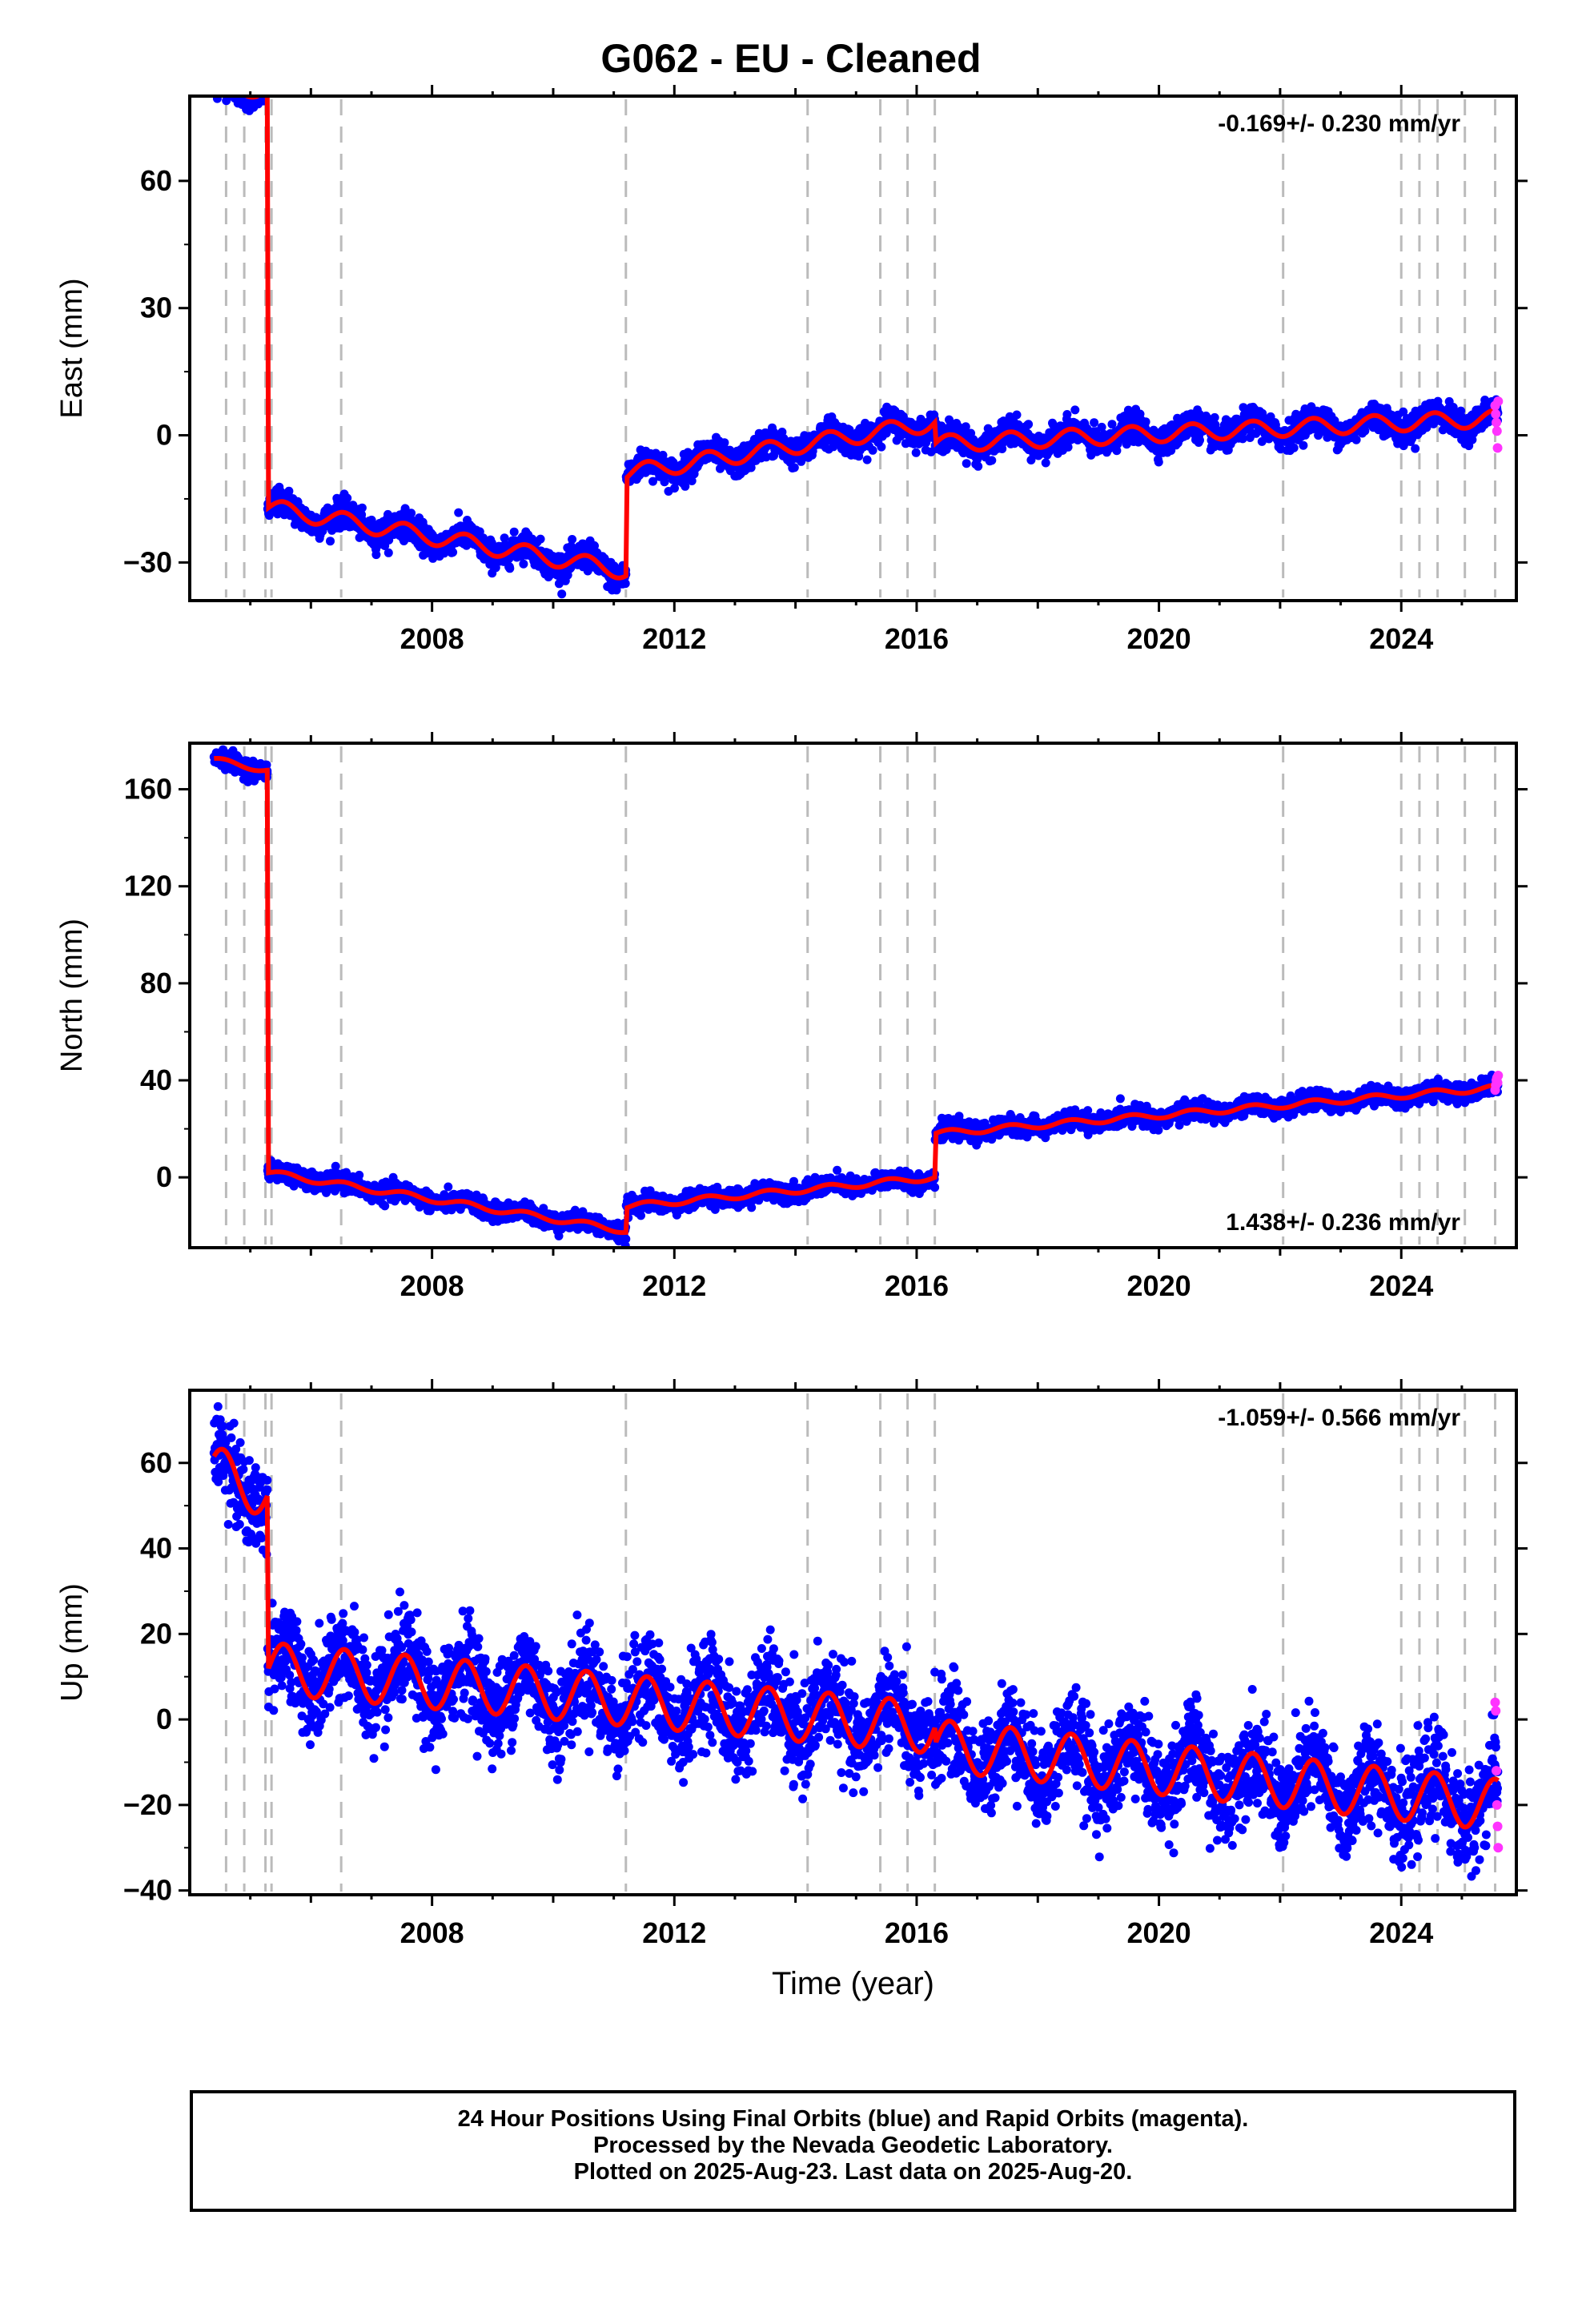  Describe the element at coordinates (156, 308) in the screenshot. I see `y-tick-label: 30` at that location.